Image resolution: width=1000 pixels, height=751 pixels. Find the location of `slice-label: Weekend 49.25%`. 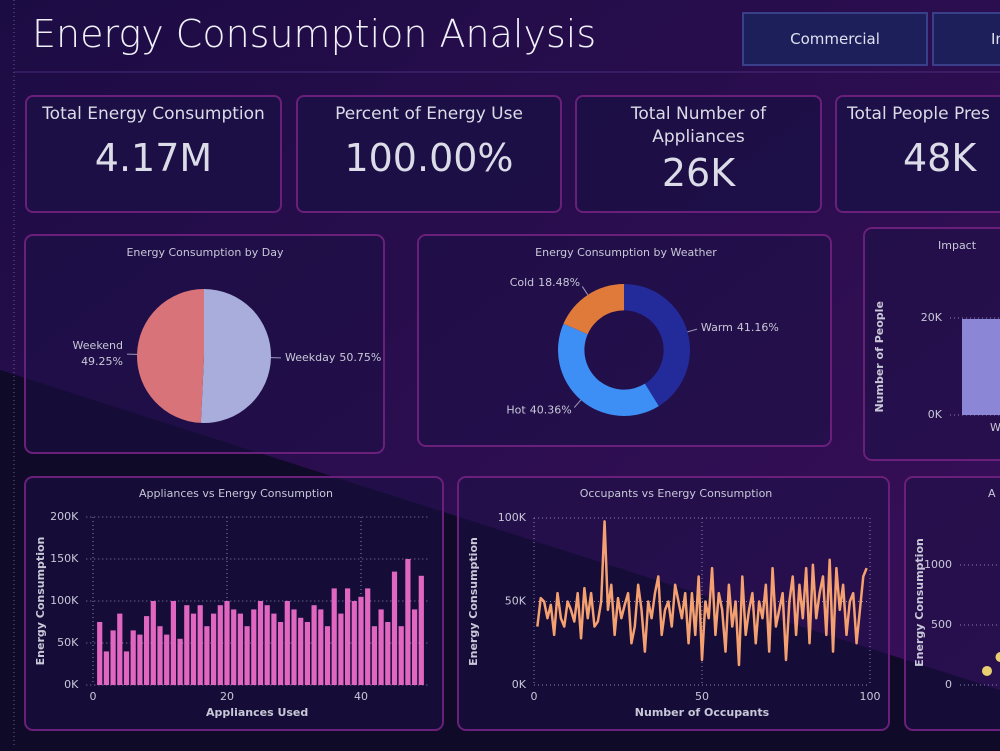

slice-label: Weekend 49.25% is located at coordinates (98, 353).